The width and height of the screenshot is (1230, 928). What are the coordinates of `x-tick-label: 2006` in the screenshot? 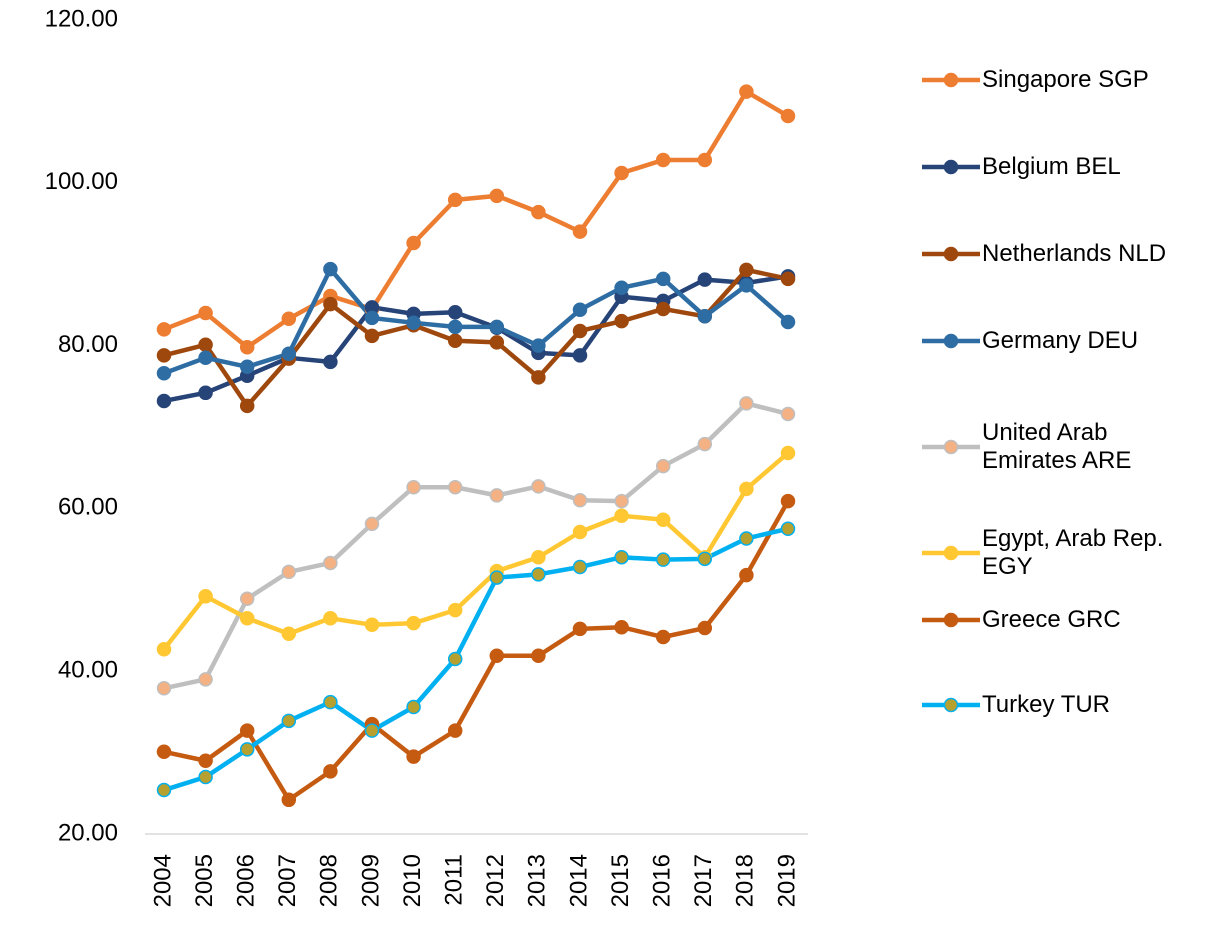 It's located at (246, 880).